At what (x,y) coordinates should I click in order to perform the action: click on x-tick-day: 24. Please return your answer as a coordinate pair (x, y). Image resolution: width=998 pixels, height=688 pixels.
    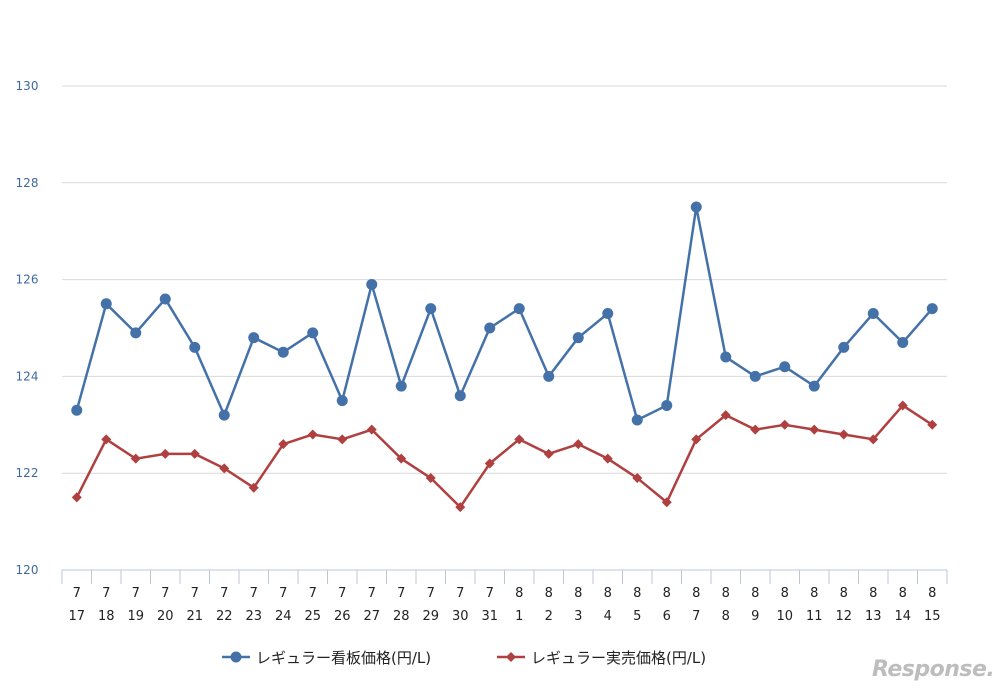
    Looking at the image, I should click on (283, 616).